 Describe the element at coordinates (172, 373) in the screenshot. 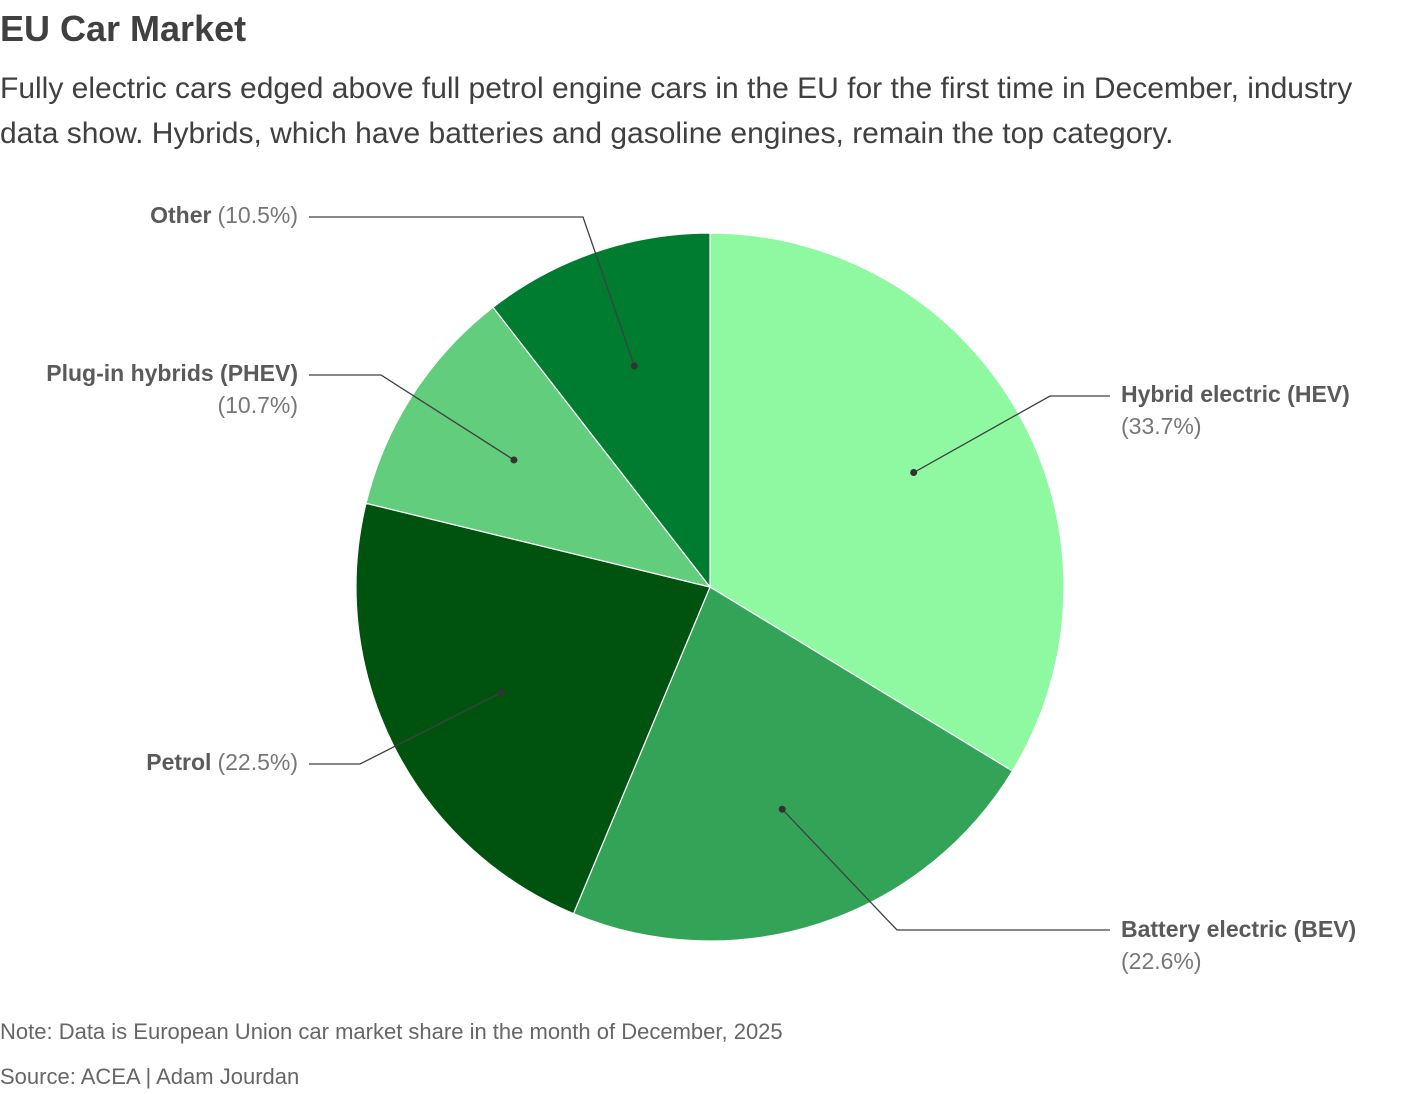

I see `category-label: Plug-in hybrids (PHEV)` at that location.